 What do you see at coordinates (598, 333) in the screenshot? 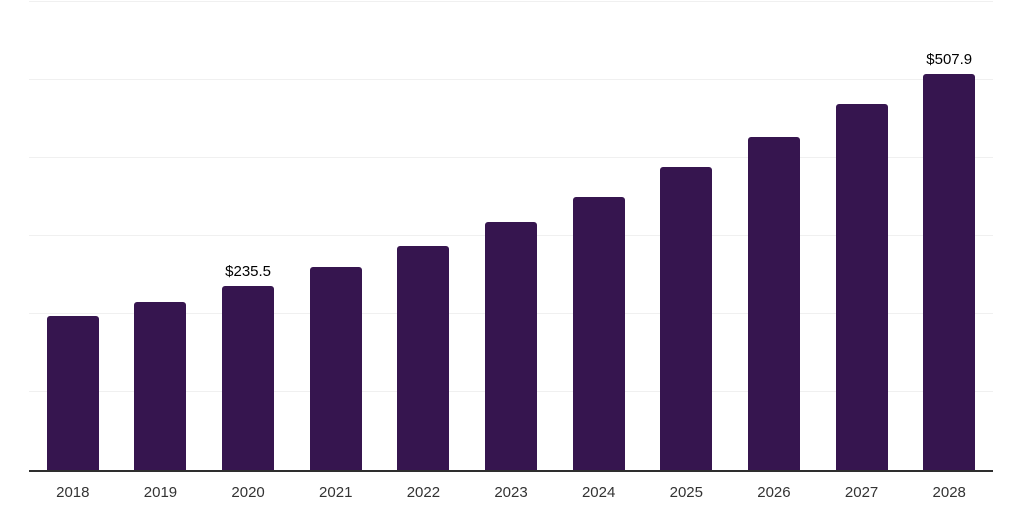
I see `bar-2024` at bounding box center [598, 333].